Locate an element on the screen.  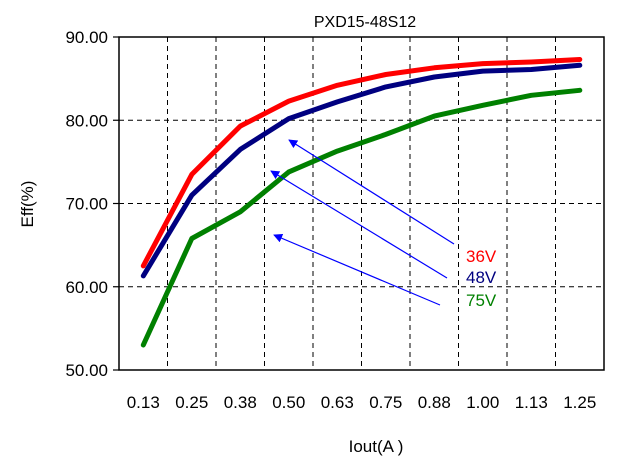
x-tick-label: 0.13 is located at coordinates (143, 402).